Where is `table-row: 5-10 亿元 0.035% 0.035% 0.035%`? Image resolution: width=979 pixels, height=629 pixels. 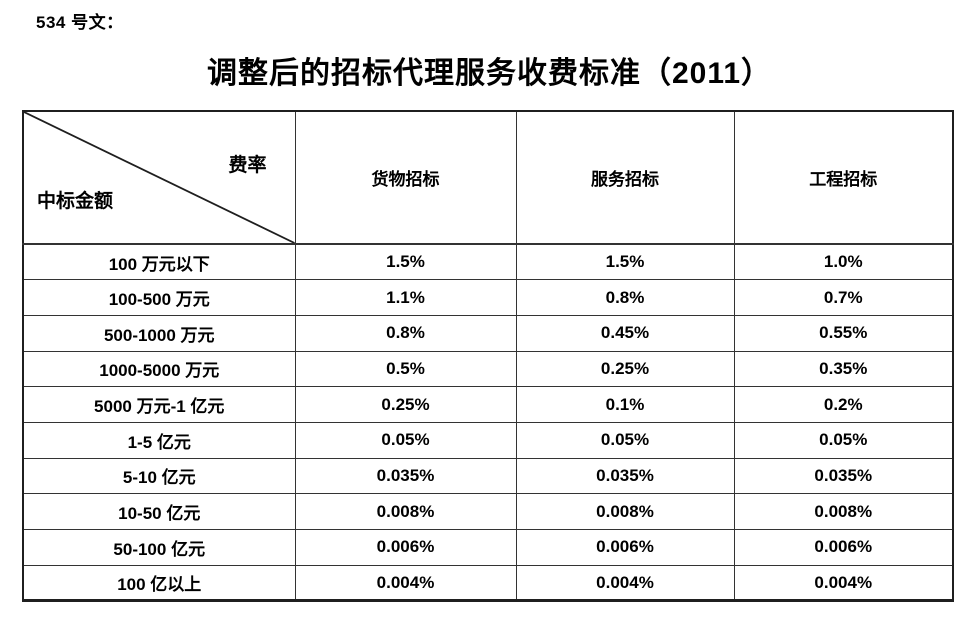
table-row: 5-10 亿元 0.035% 0.035% 0.035% is located at coordinates (488, 476).